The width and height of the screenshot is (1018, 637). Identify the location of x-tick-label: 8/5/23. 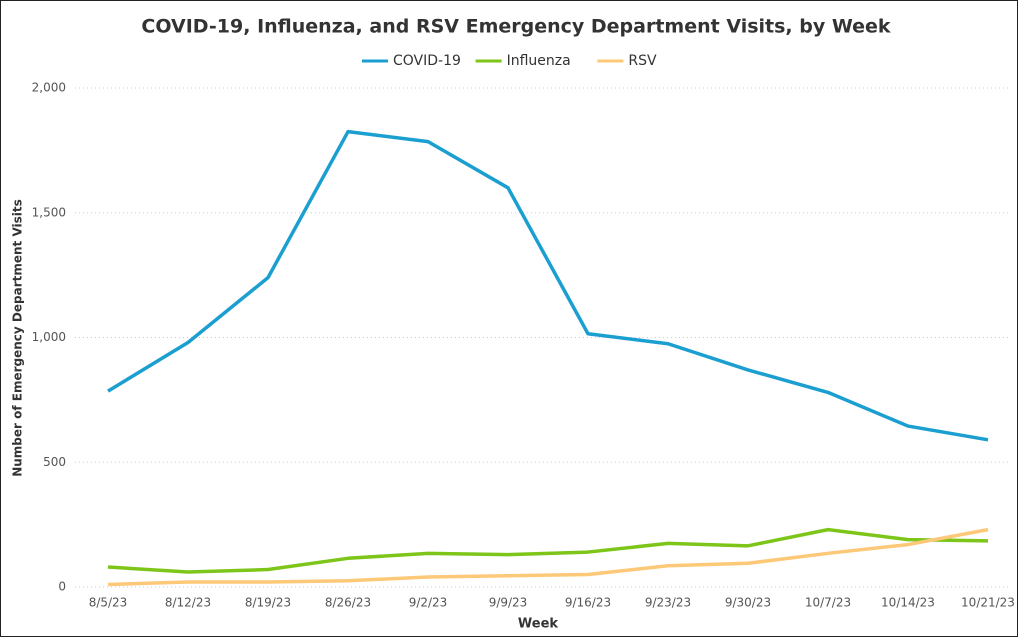
(108, 603).